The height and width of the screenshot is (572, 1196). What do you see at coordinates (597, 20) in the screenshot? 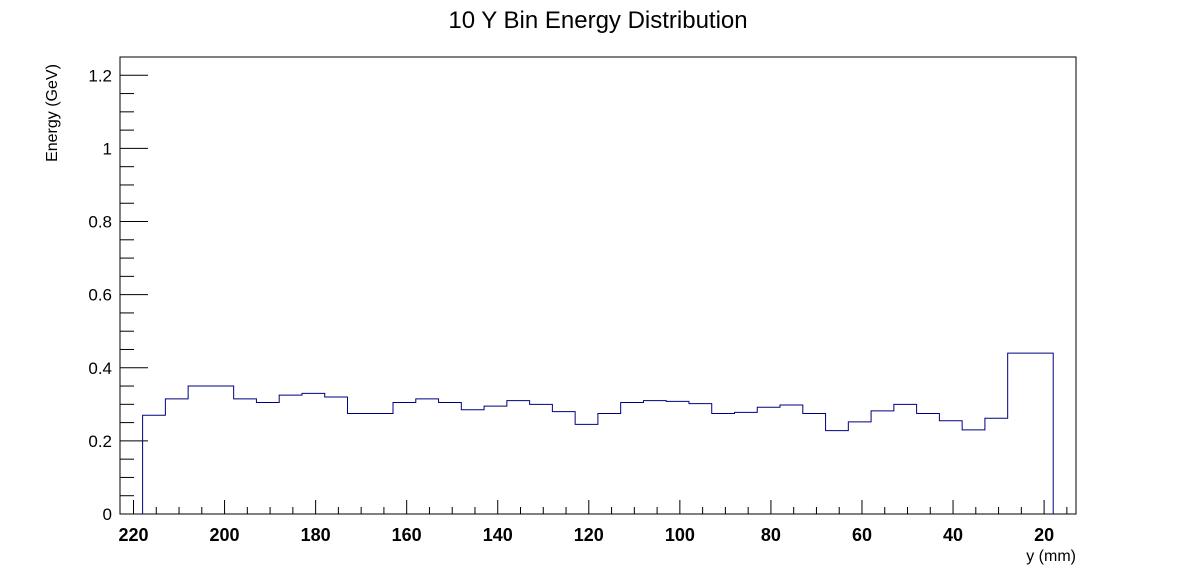
I see `chart-title: 10 Y Bin Energy Distribution` at bounding box center [597, 20].